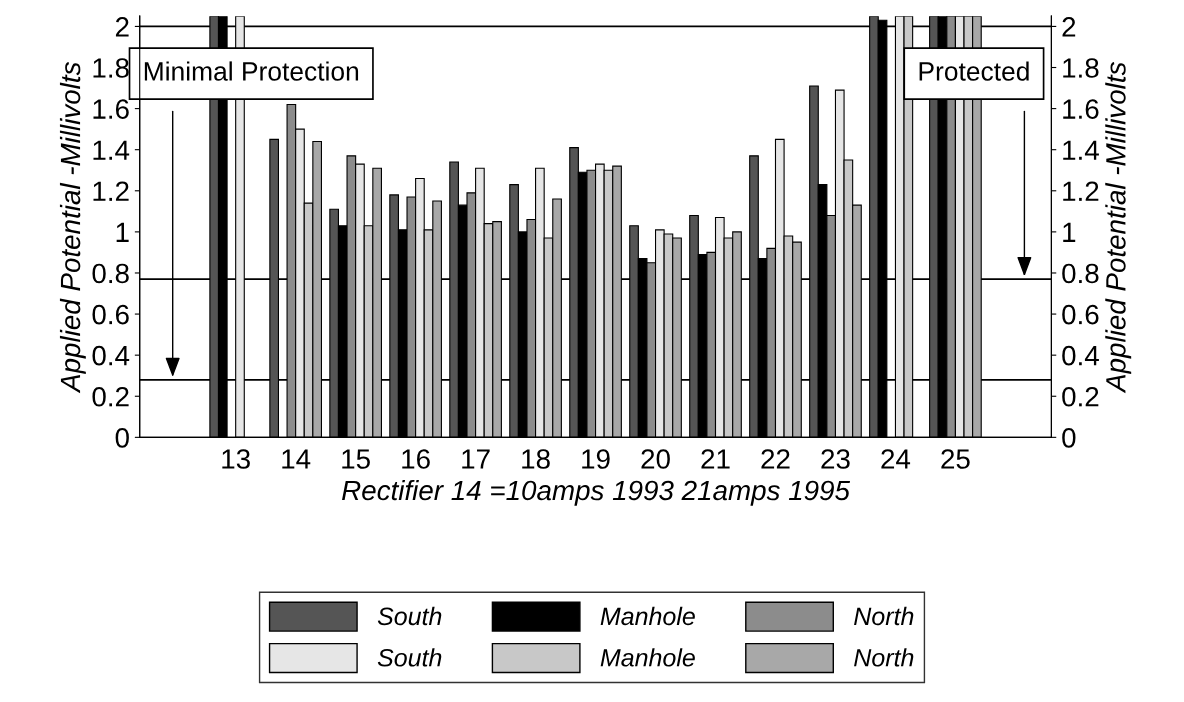 This screenshot has height=702, width=1184. Describe the element at coordinates (111, 150) in the screenshot. I see `y-tick-label: 1.4` at that location.